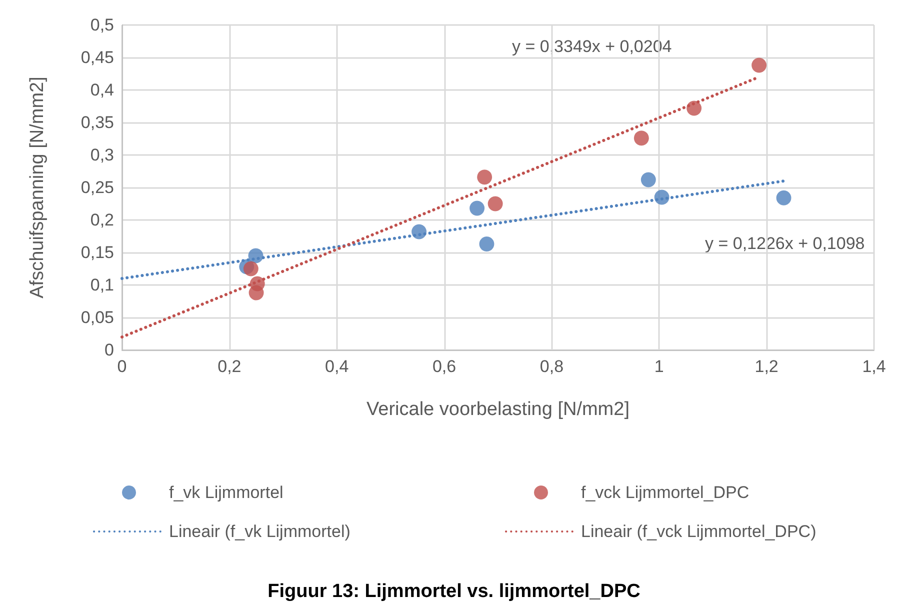  What do you see at coordinates (97, 122) in the screenshot?
I see `y-tick-label: 0,35` at bounding box center [97, 122].